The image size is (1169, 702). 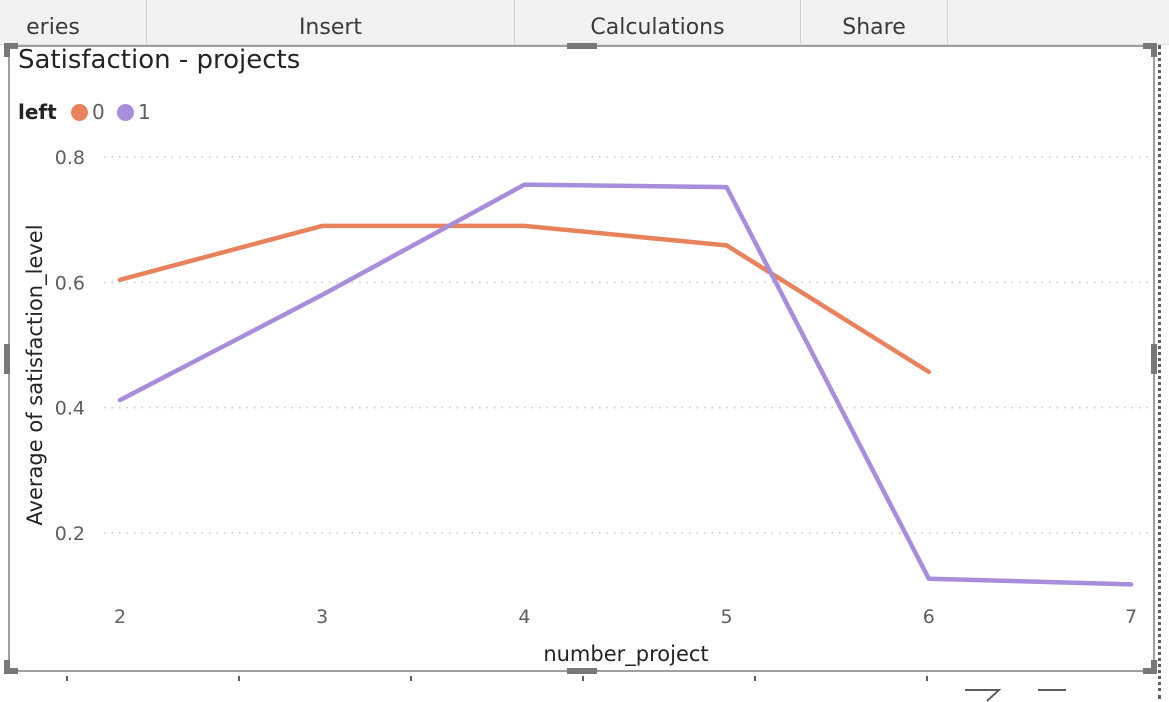 What do you see at coordinates (70, 534) in the screenshot?
I see `y-tick-label: 0.2` at bounding box center [70, 534].